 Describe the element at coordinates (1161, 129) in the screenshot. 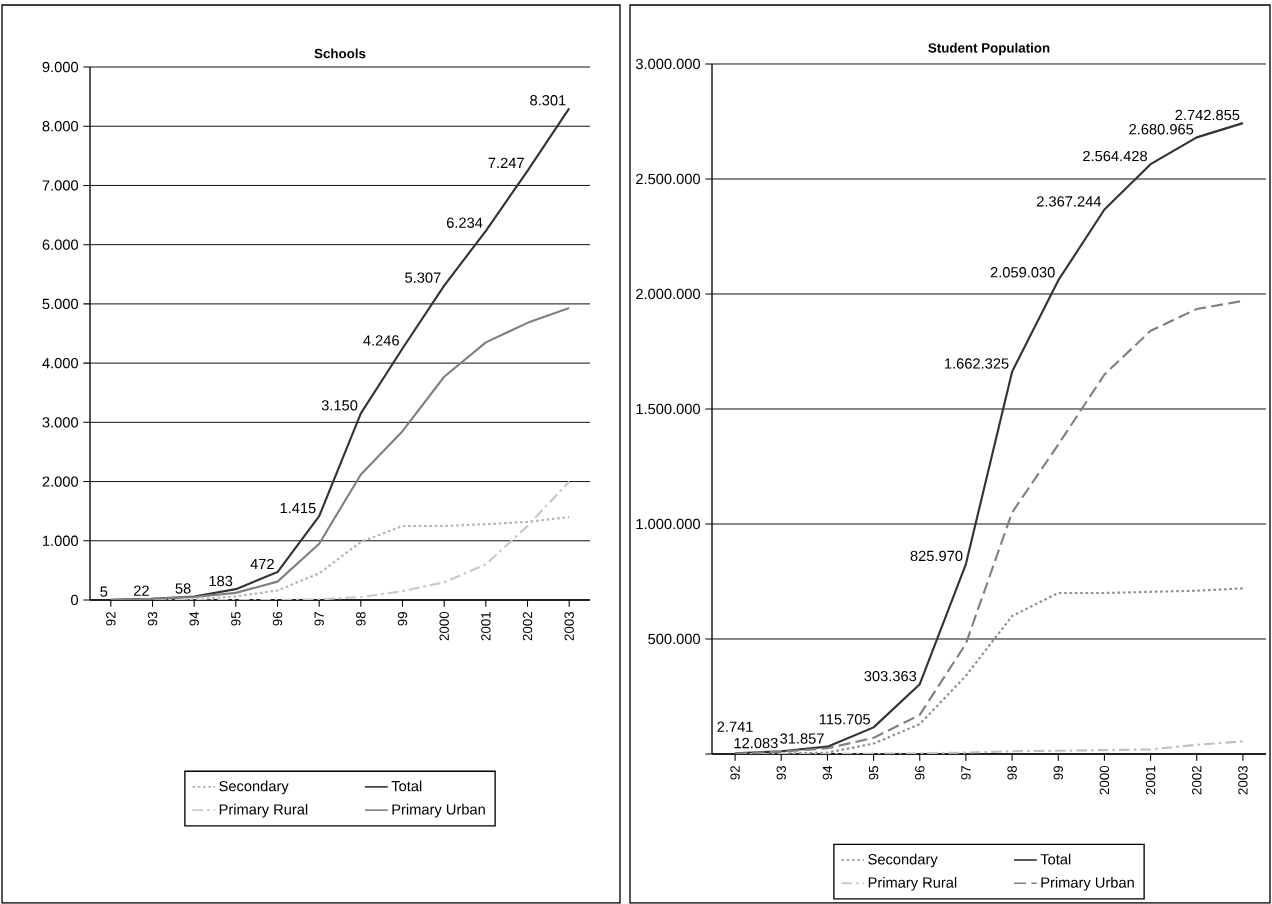

I see `data-label: 2.680.965` at that location.